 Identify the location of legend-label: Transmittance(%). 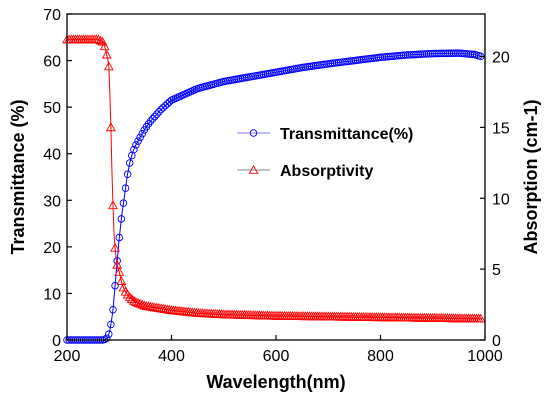
(346, 134).